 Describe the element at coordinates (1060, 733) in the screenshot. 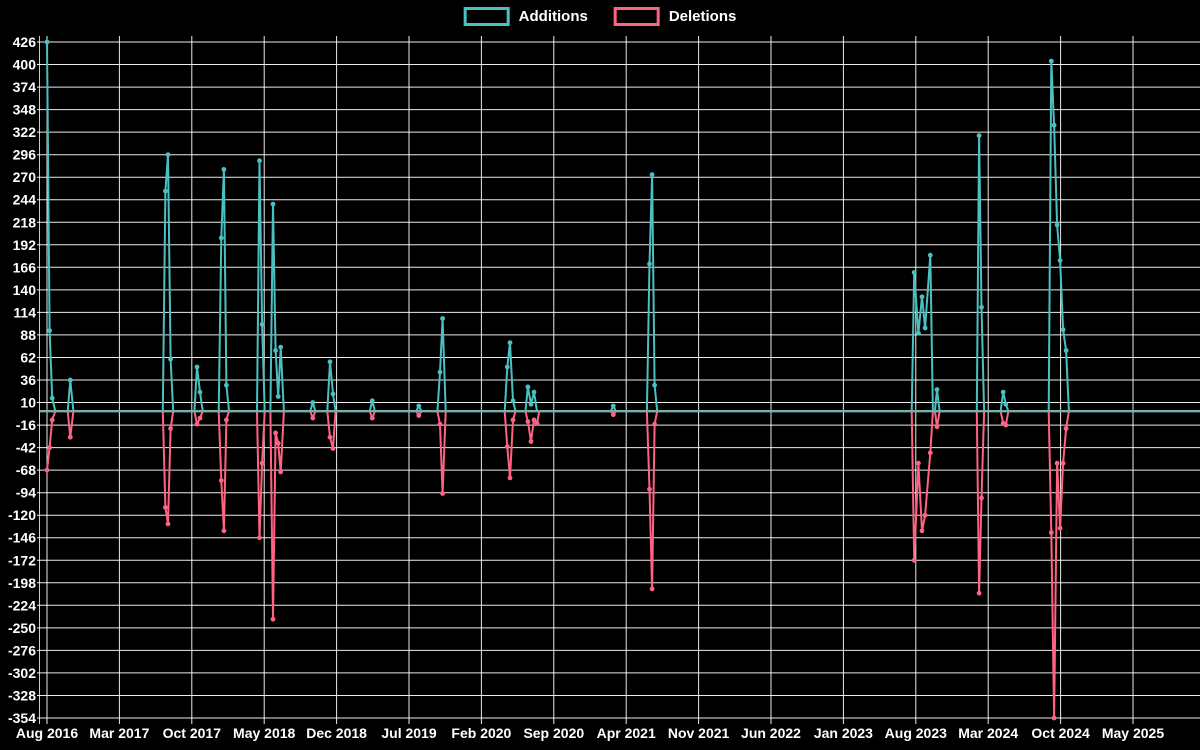

I see `x-tick-label: Oct 2024` at that location.